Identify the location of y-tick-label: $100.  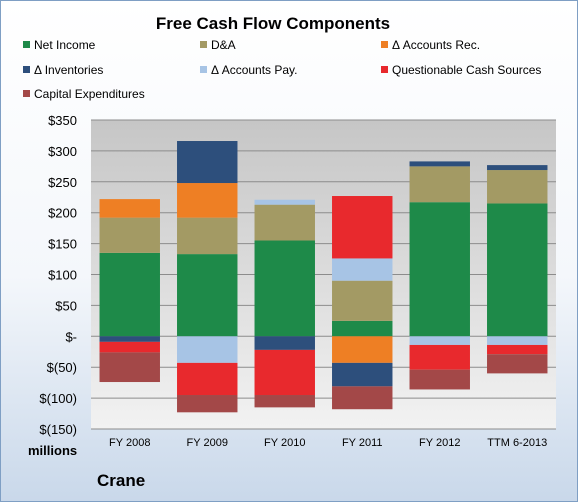
(62, 275).